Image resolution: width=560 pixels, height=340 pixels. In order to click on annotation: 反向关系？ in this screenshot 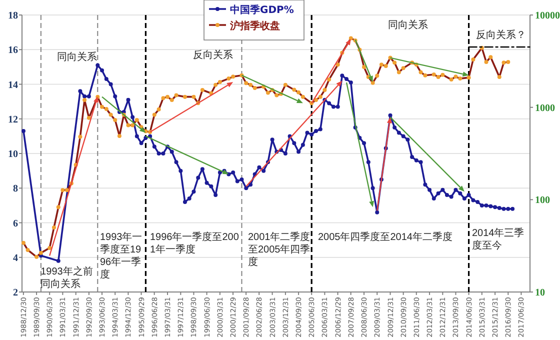, I will do `click(501, 35)`.